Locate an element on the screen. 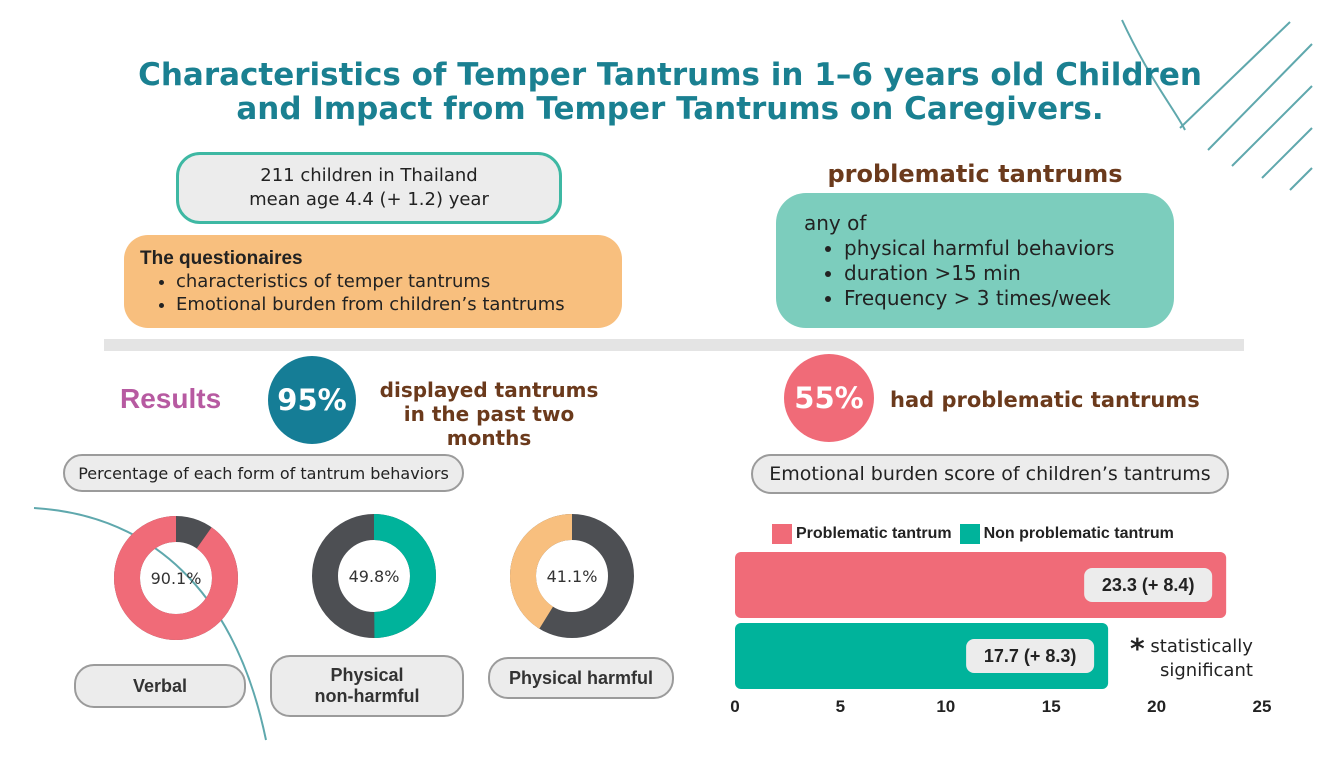 This screenshot has height=761, width=1340. section-divider is located at coordinates (674, 345).